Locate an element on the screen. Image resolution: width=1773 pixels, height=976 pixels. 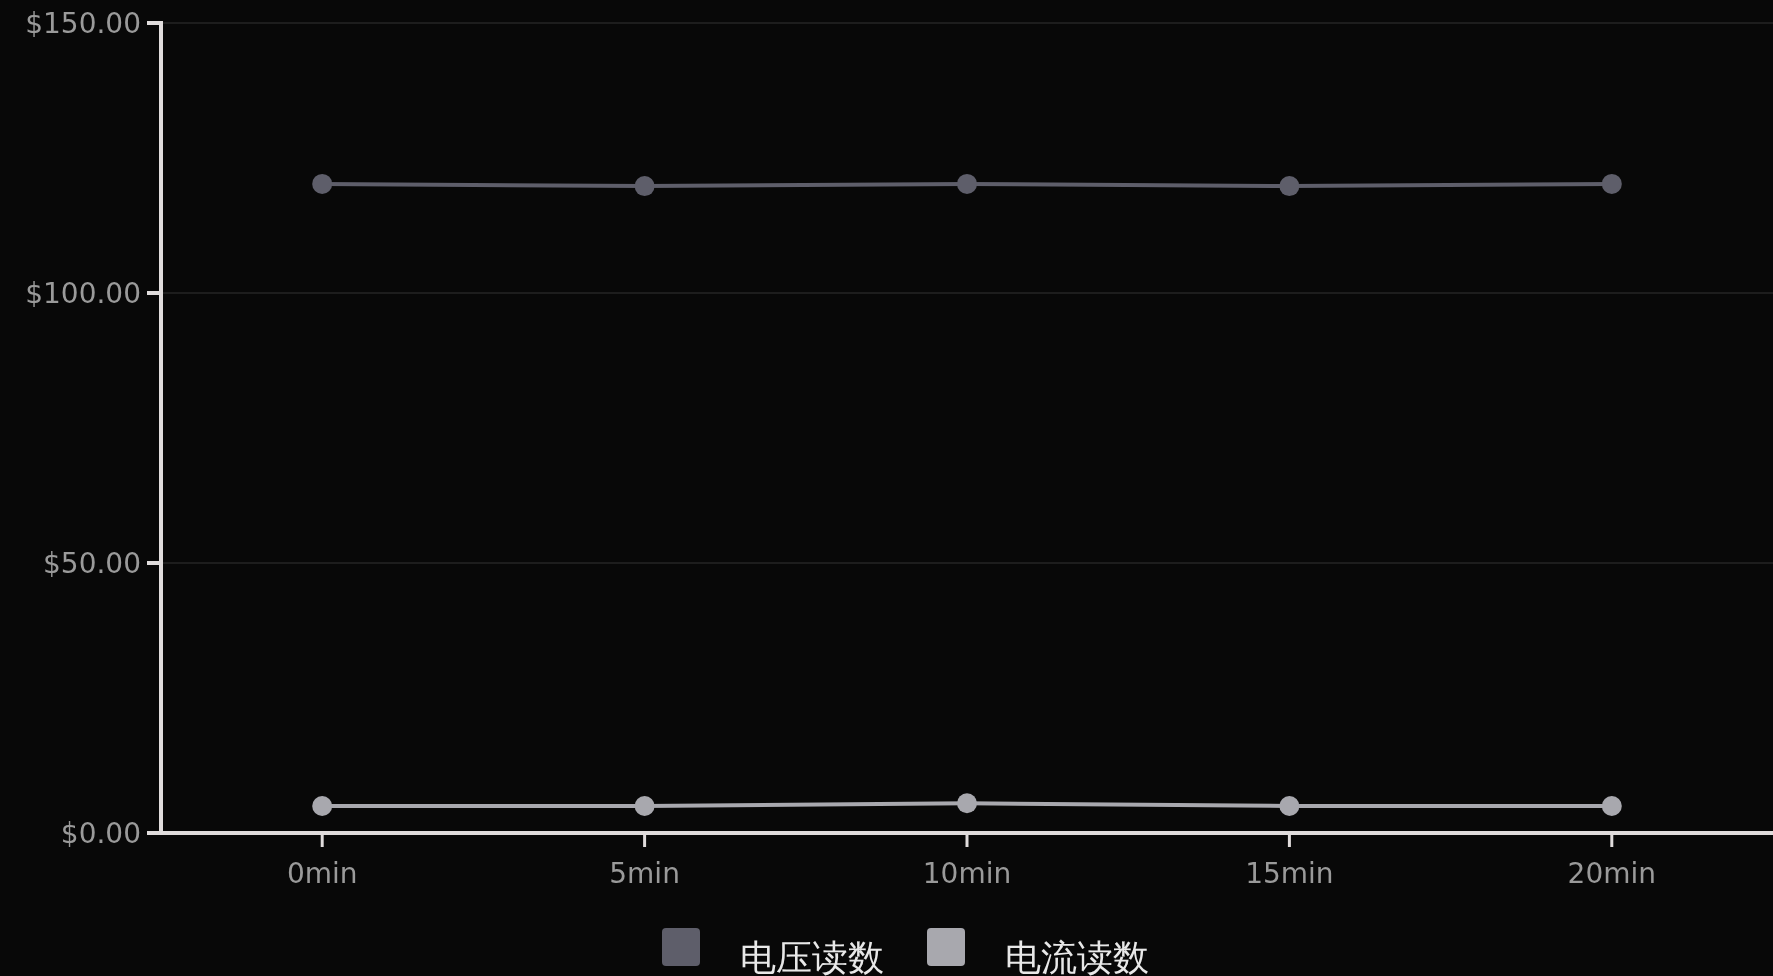
x-tick-label: 0min is located at coordinates (322, 873).